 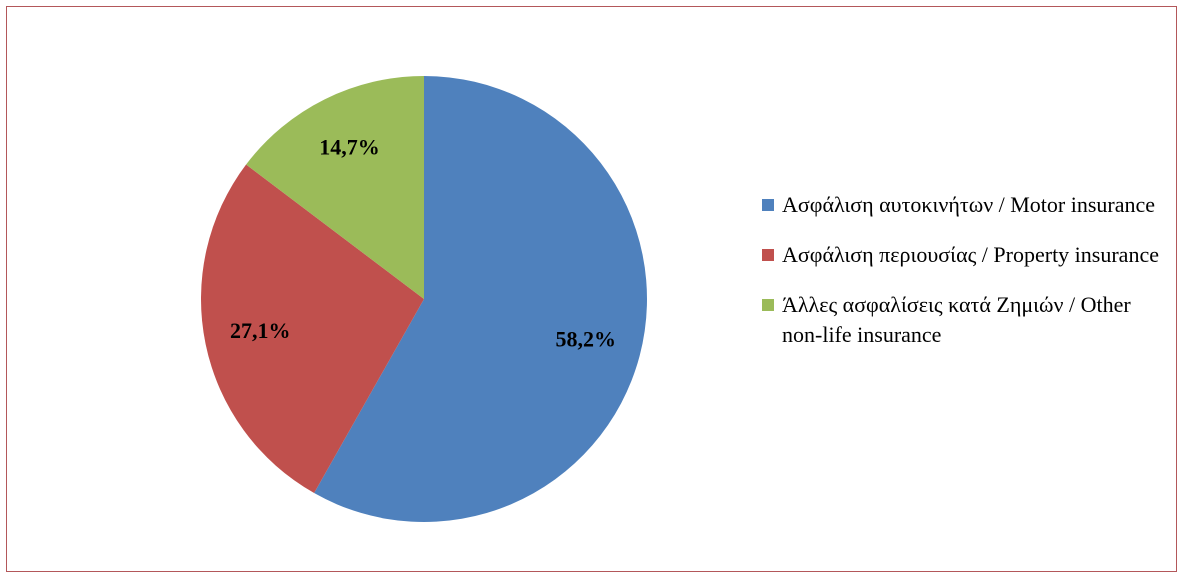 I want to click on data-label: 27,1%, so click(x=260, y=330).